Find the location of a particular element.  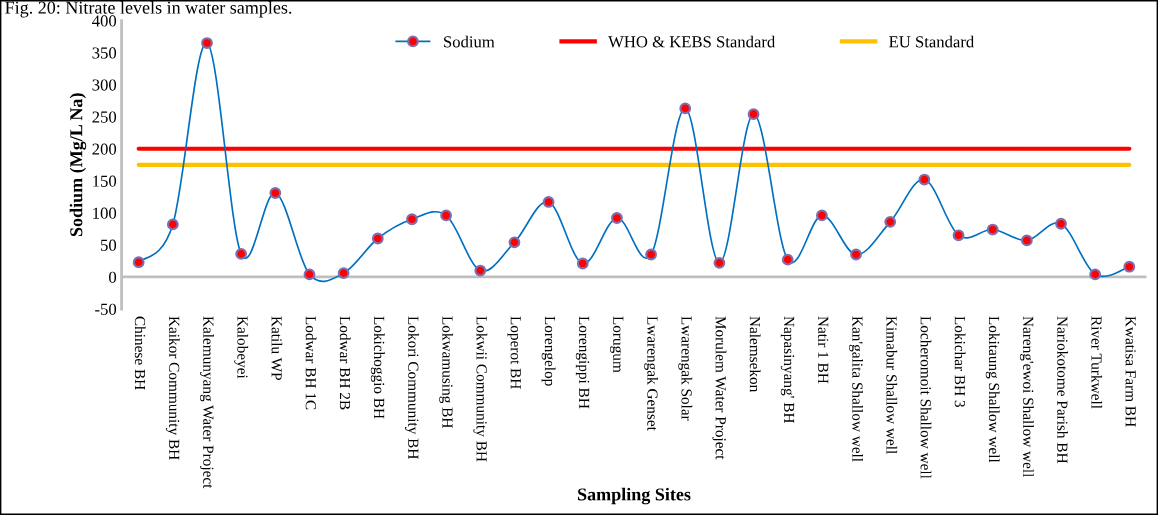

x-tick-label: Kwatisa Farm BH is located at coordinates (1130, 371).